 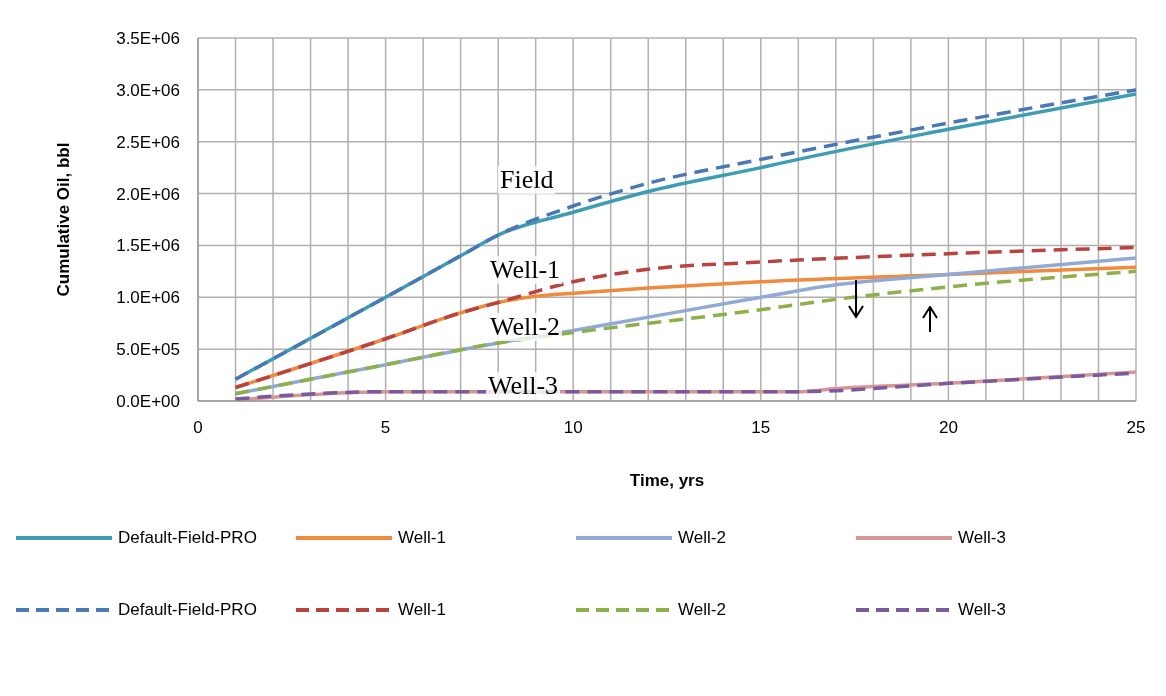 What do you see at coordinates (948, 428) in the screenshot?
I see `x-tick-label: 20` at bounding box center [948, 428].